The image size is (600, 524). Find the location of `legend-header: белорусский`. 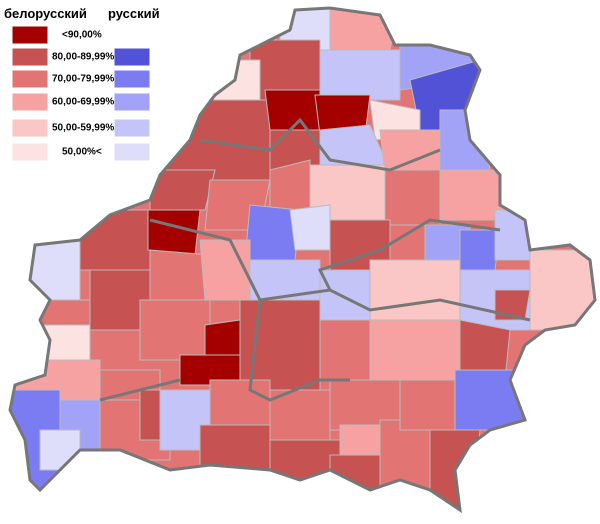

legend-header: белорусский is located at coordinates (45, 13).